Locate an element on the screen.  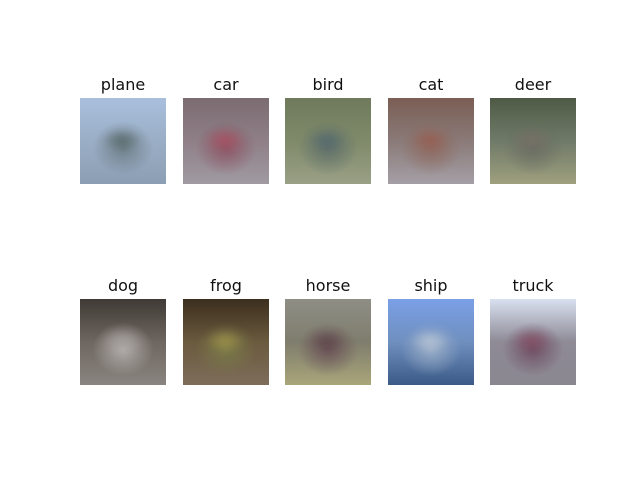
ship-mean-image is located at coordinates (431, 342).